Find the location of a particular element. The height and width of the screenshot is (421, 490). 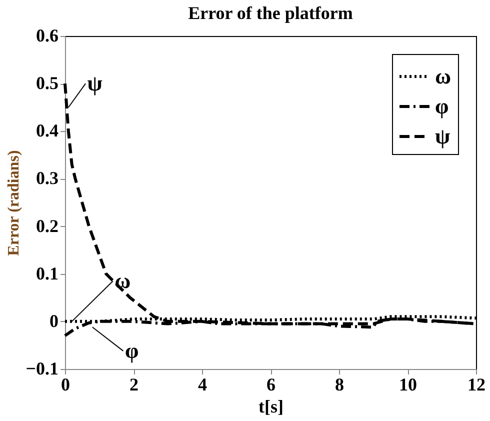

legend-label: φ is located at coordinates (442, 106).